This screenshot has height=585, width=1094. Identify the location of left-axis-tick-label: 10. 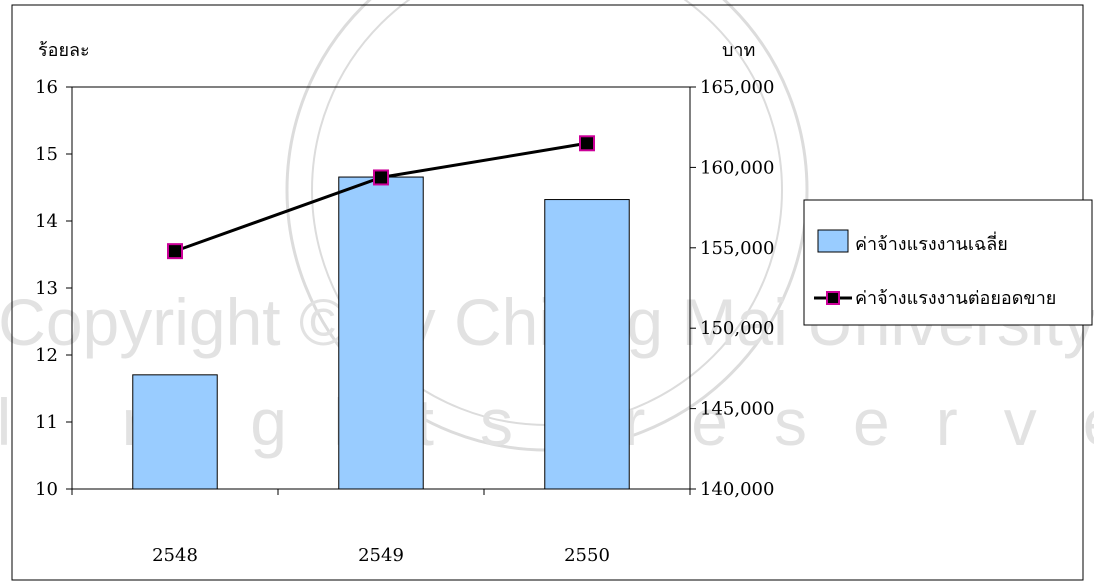
(46, 489).